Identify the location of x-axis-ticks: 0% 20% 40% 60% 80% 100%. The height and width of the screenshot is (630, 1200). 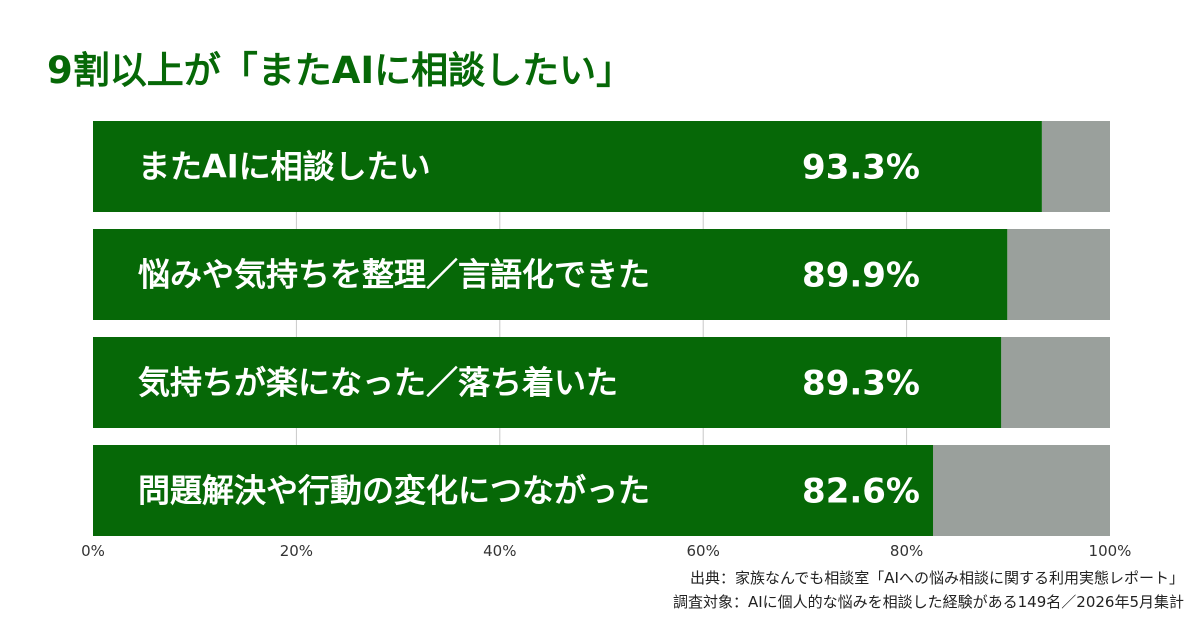
(606, 551).